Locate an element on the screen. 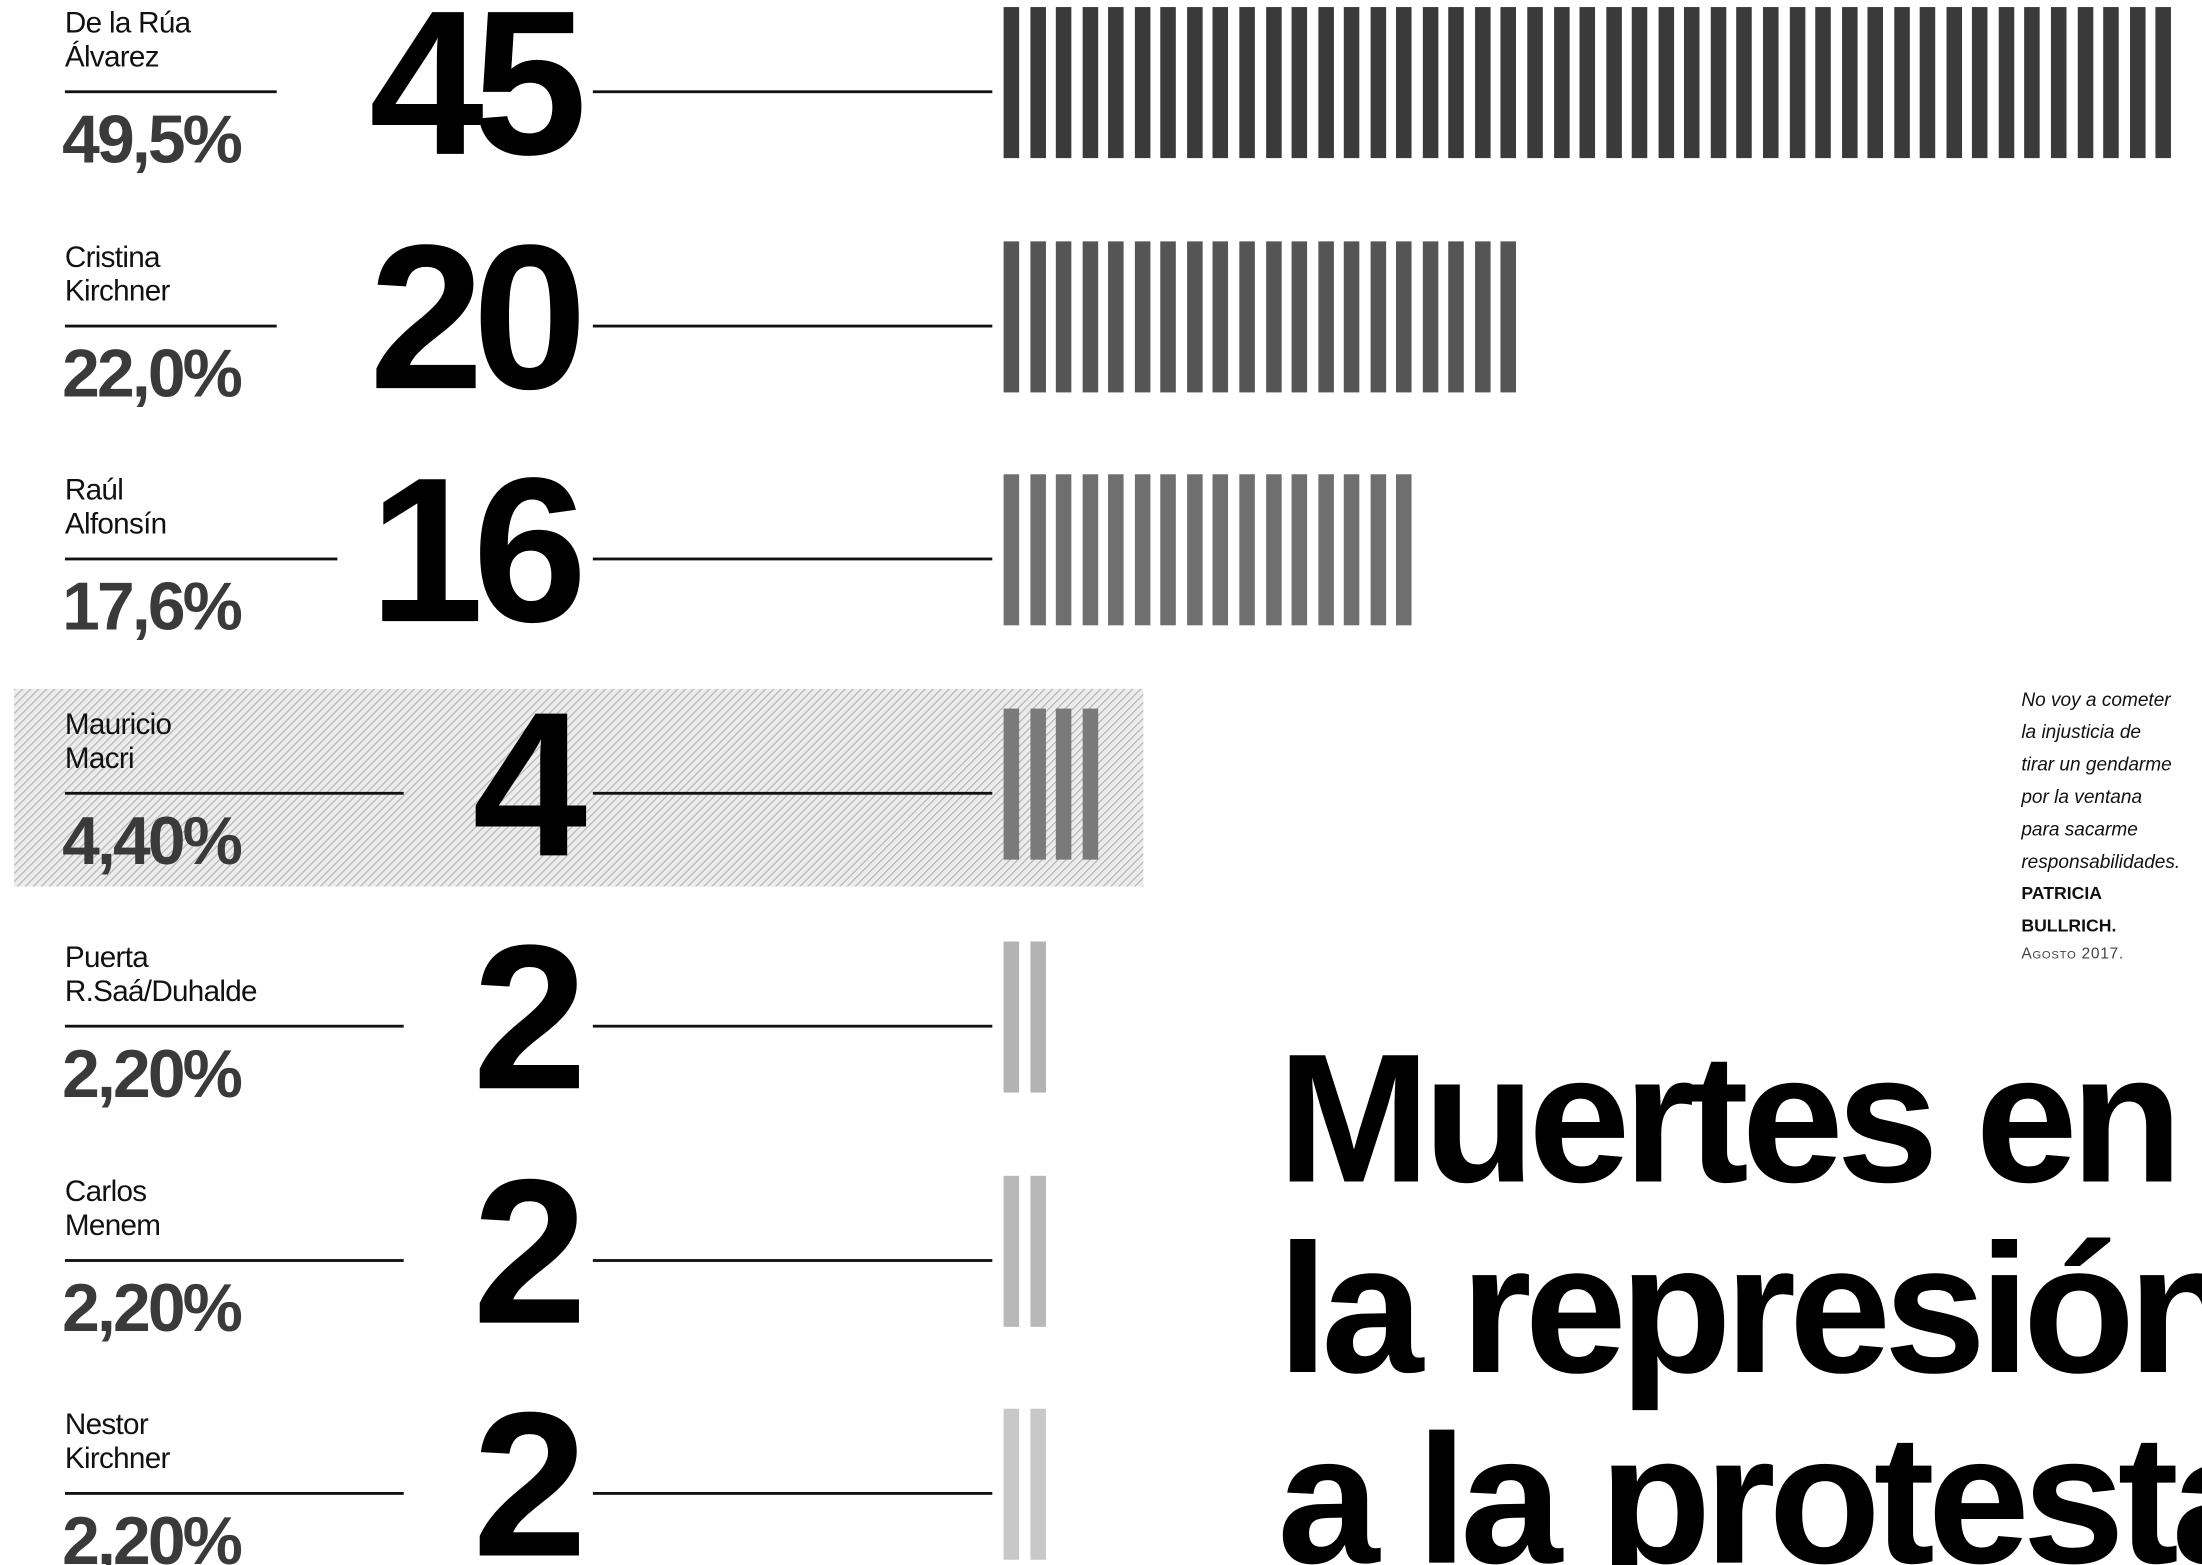  category-label: Cristina Kirchner is located at coordinates (117, 274).